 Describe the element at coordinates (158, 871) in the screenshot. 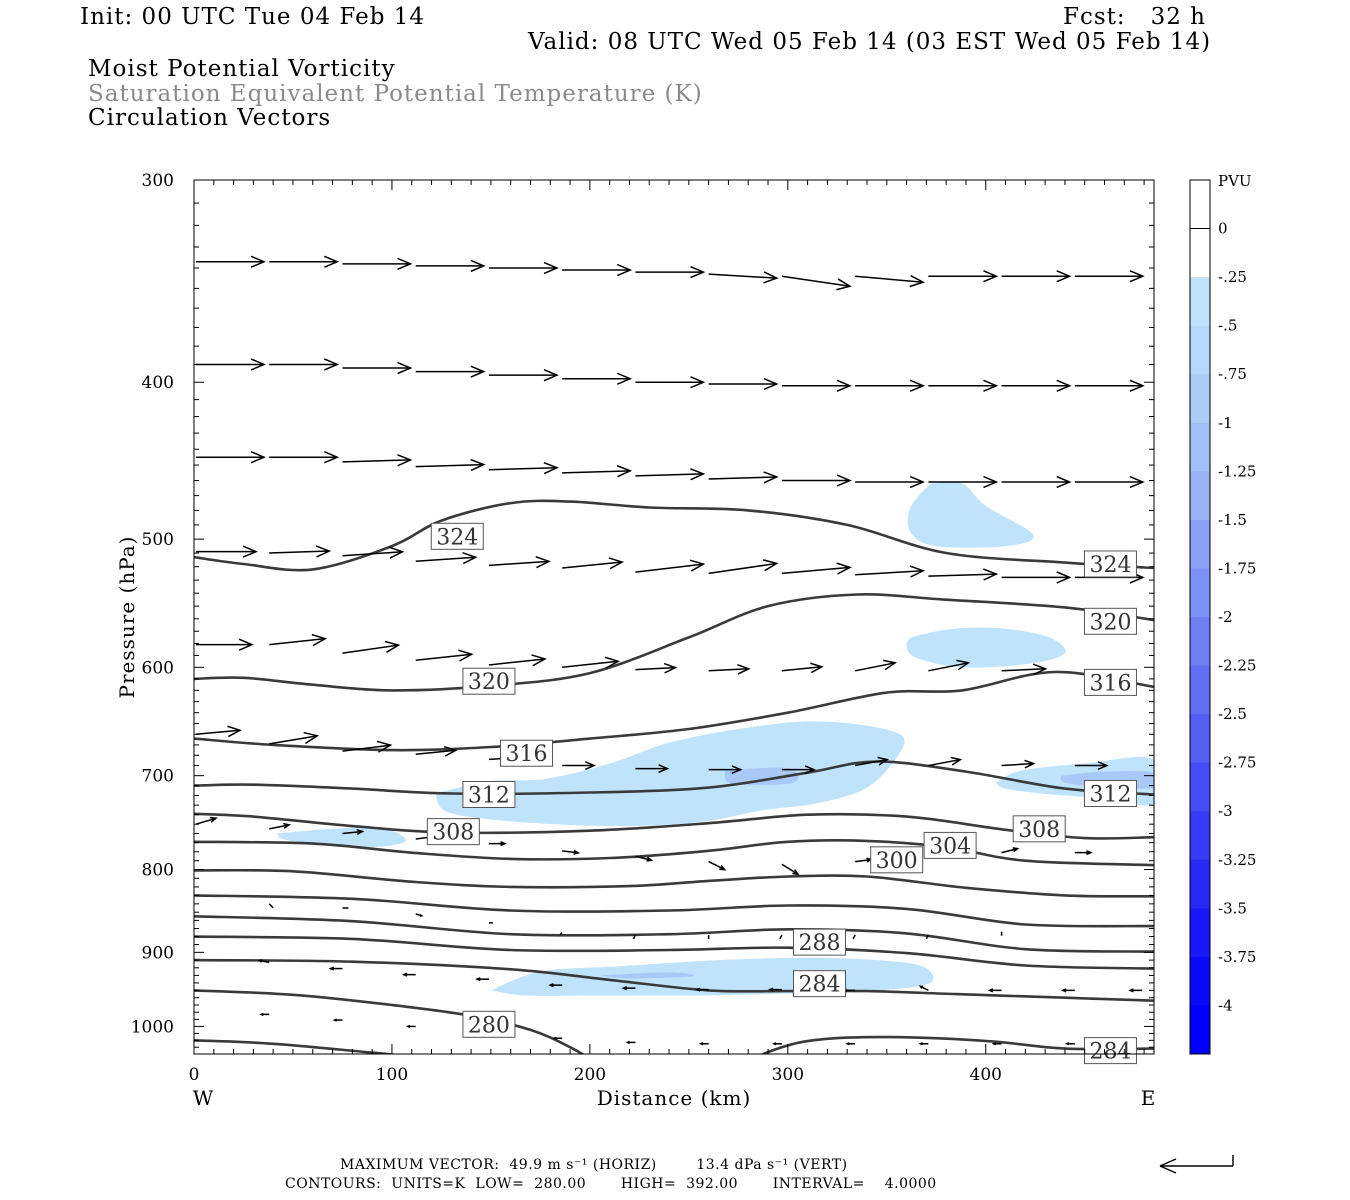

I see `y-tick-label: 800` at that location.